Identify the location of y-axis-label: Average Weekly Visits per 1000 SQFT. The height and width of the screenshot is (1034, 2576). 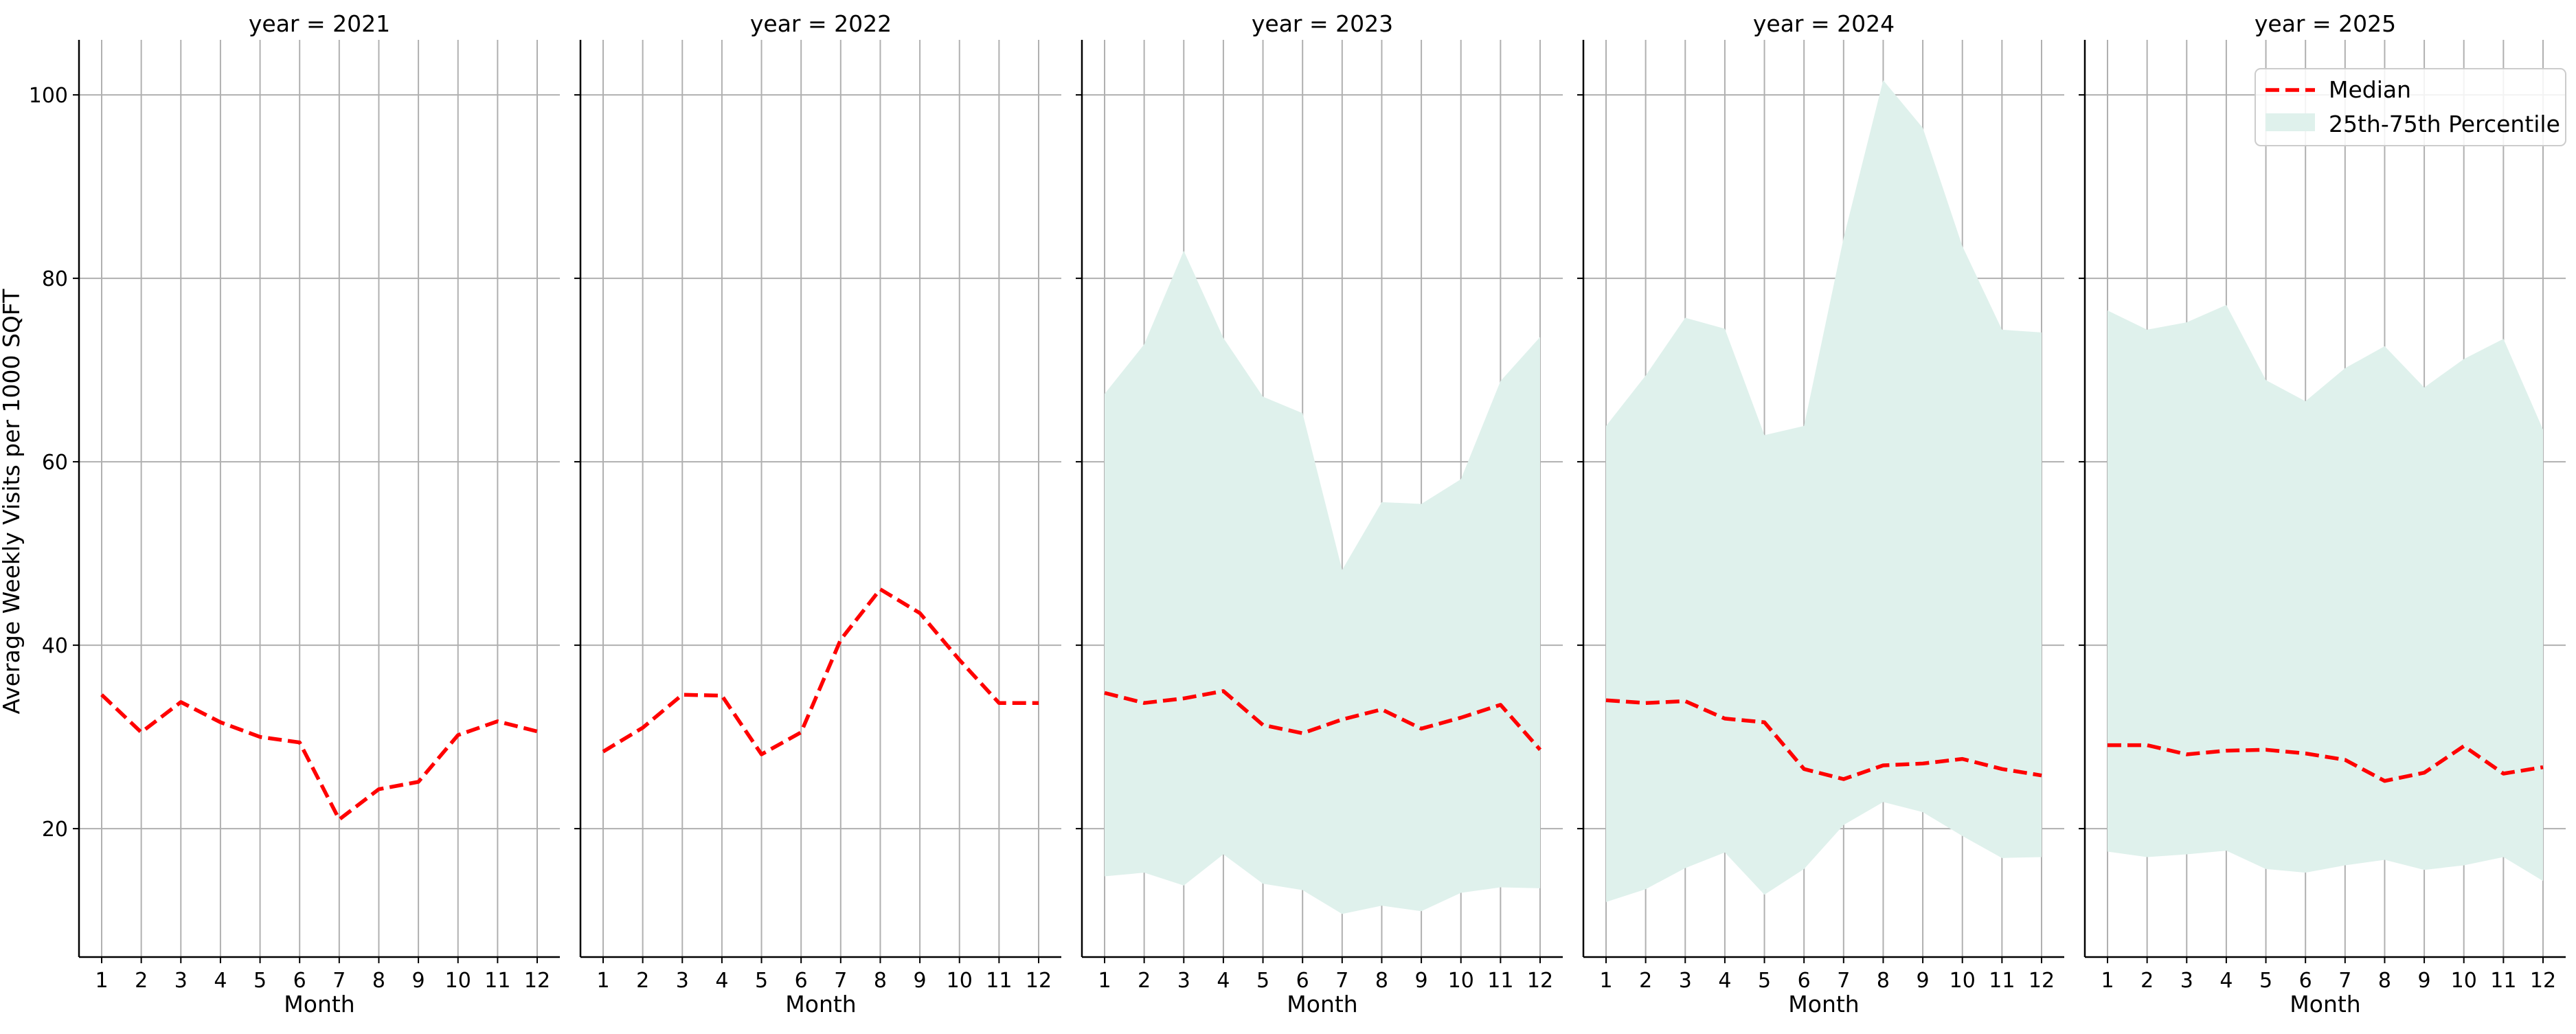
(12, 502).